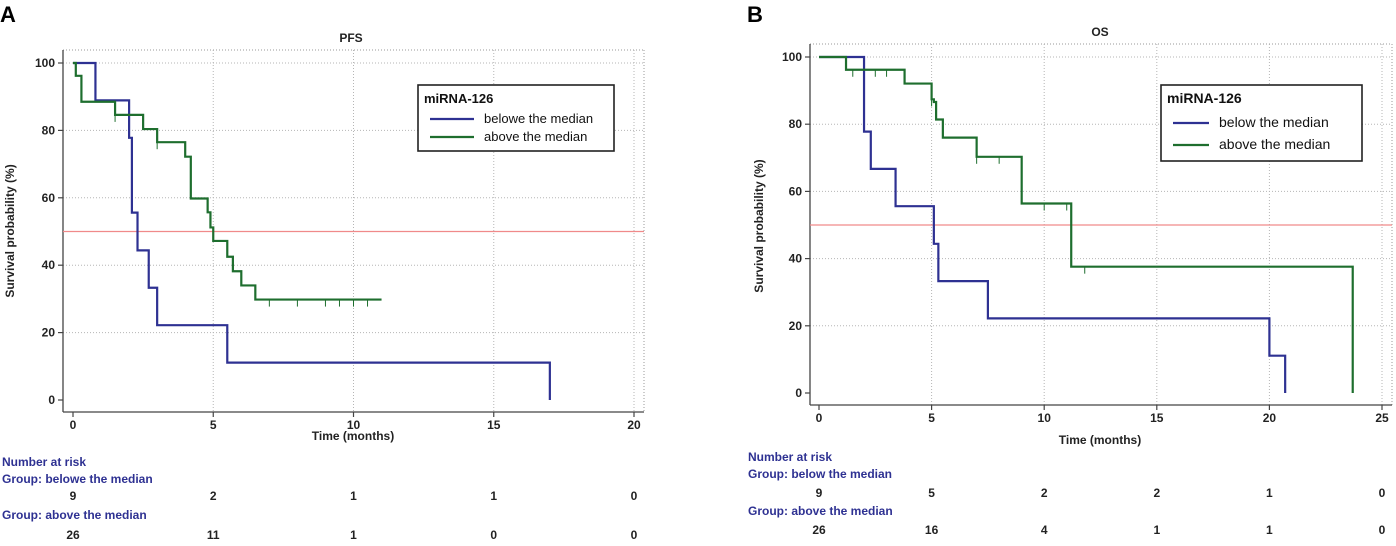 This screenshot has width=1396, height=546. What do you see at coordinates (1382, 418) in the screenshot?
I see `x-tick-label: 25` at bounding box center [1382, 418].